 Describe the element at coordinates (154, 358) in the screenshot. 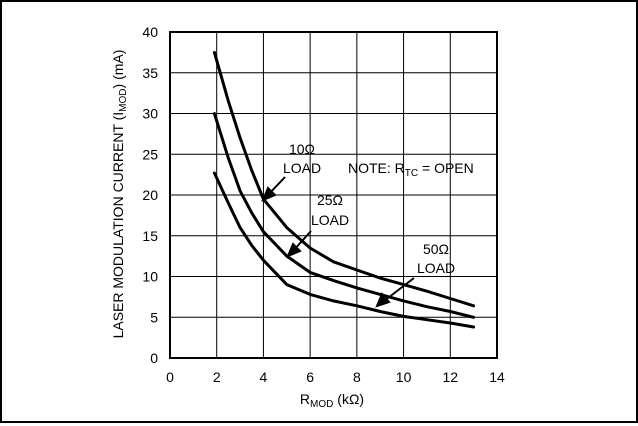

I see `y-tick-label: 0` at that location.